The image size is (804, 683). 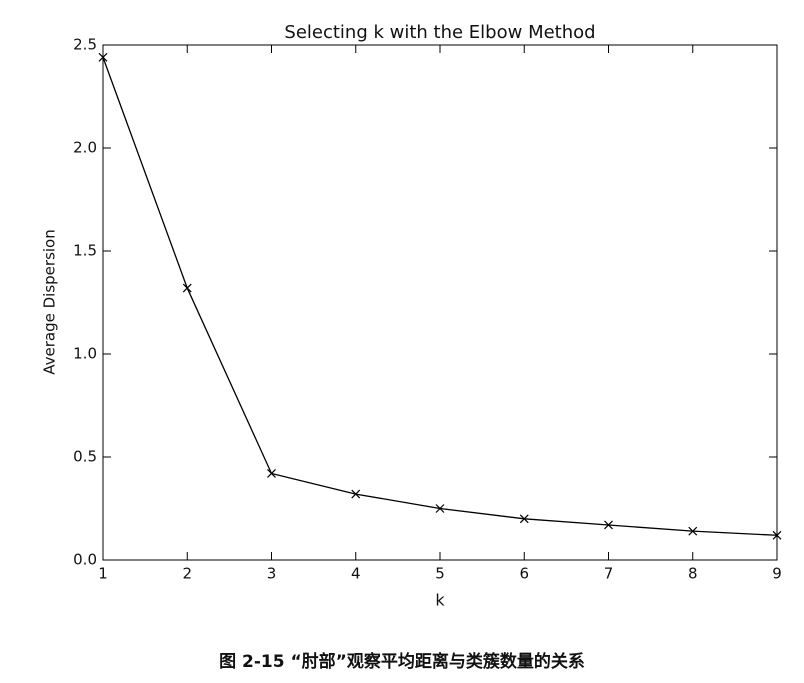 What do you see at coordinates (609, 574) in the screenshot?
I see `x-tick-label: 7` at bounding box center [609, 574].